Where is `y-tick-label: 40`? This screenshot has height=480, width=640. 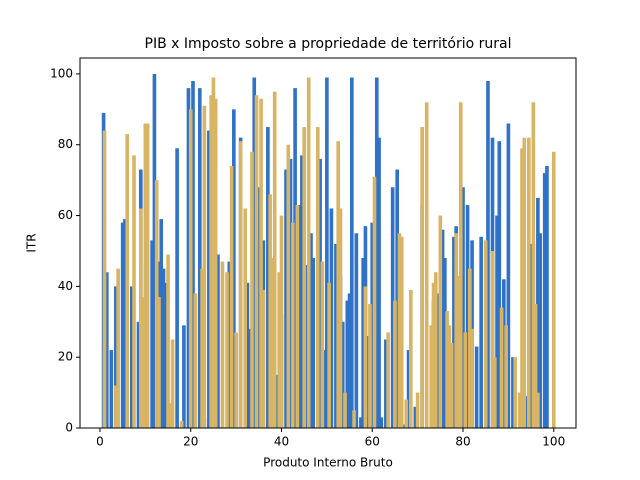 y-tick-label: 40 is located at coordinates (65, 286).